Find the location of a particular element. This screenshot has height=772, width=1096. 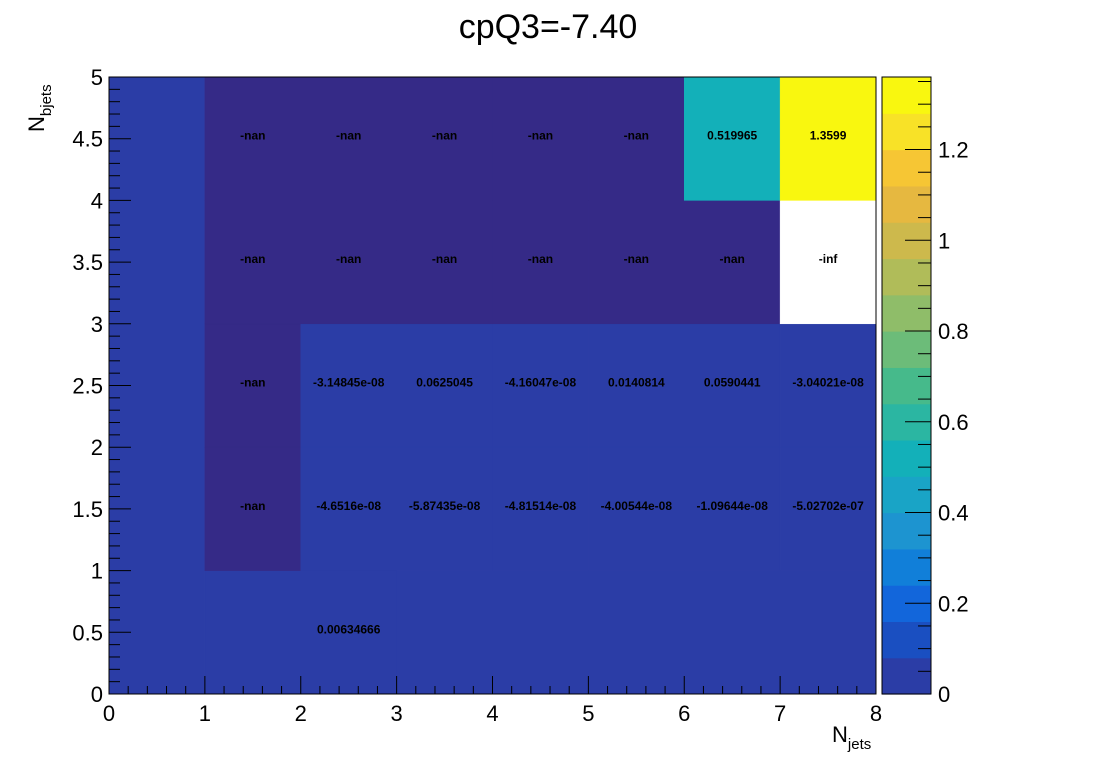

cell-value-label: -4.16047e-08 is located at coordinates (541, 383).